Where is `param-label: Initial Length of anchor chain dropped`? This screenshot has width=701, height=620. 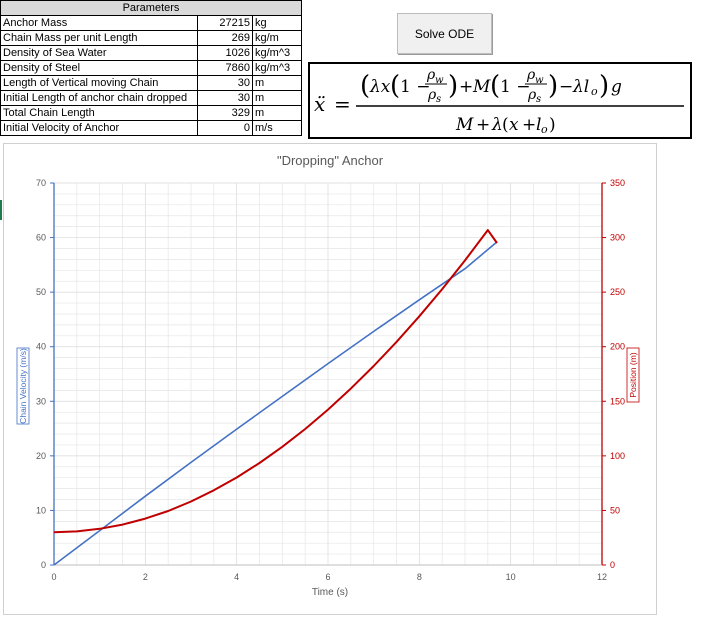 param-label: Initial Length of anchor chain dropped is located at coordinates (99, 98).